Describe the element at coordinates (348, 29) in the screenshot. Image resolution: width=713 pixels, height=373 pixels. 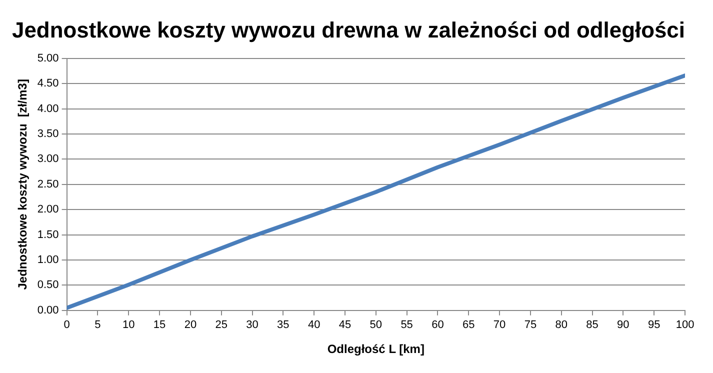
I see `chart-title: Jednostkowe koszty wywozu drewna w zależności od odległości` at that location.